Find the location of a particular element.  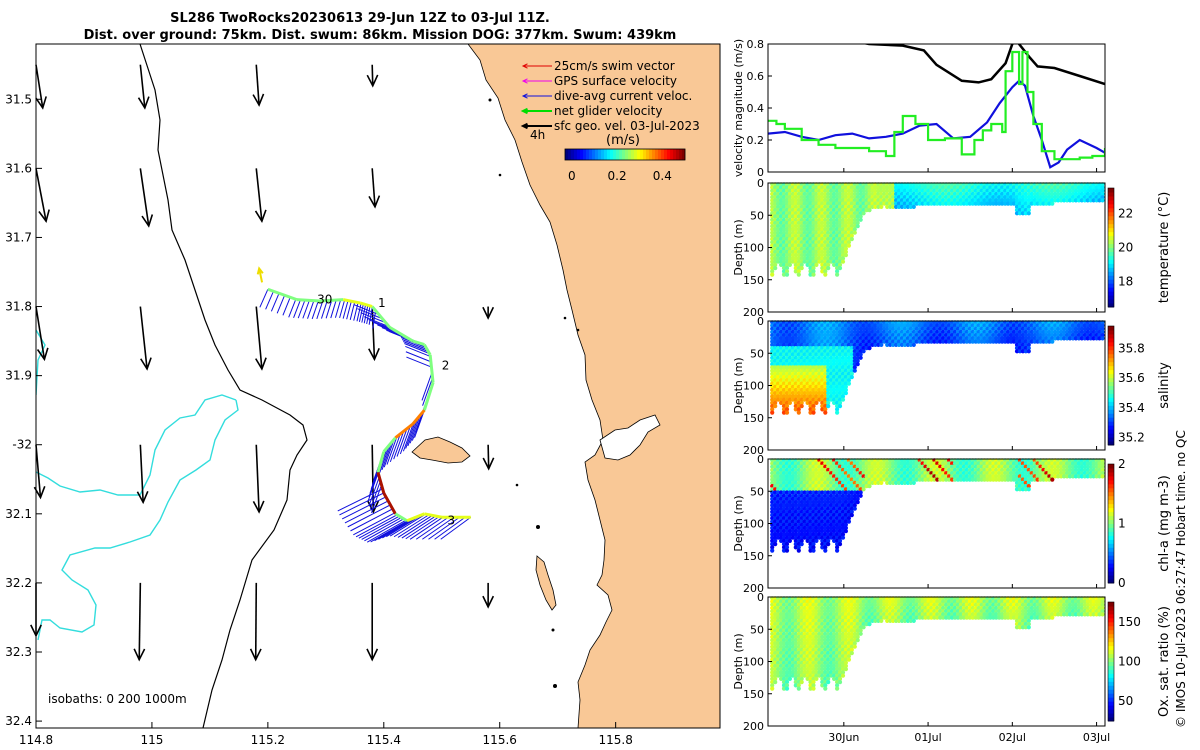

section-colorbar-cell is located at coordinates (1111, 281).